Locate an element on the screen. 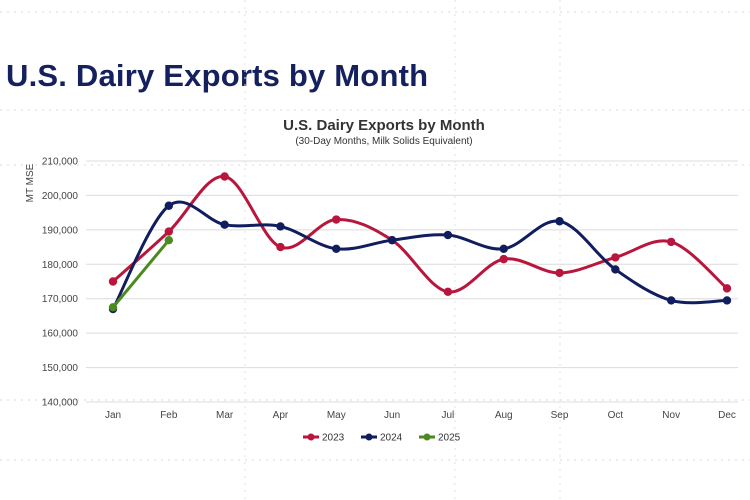  data-point-2024-sep is located at coordinates (559, 221).